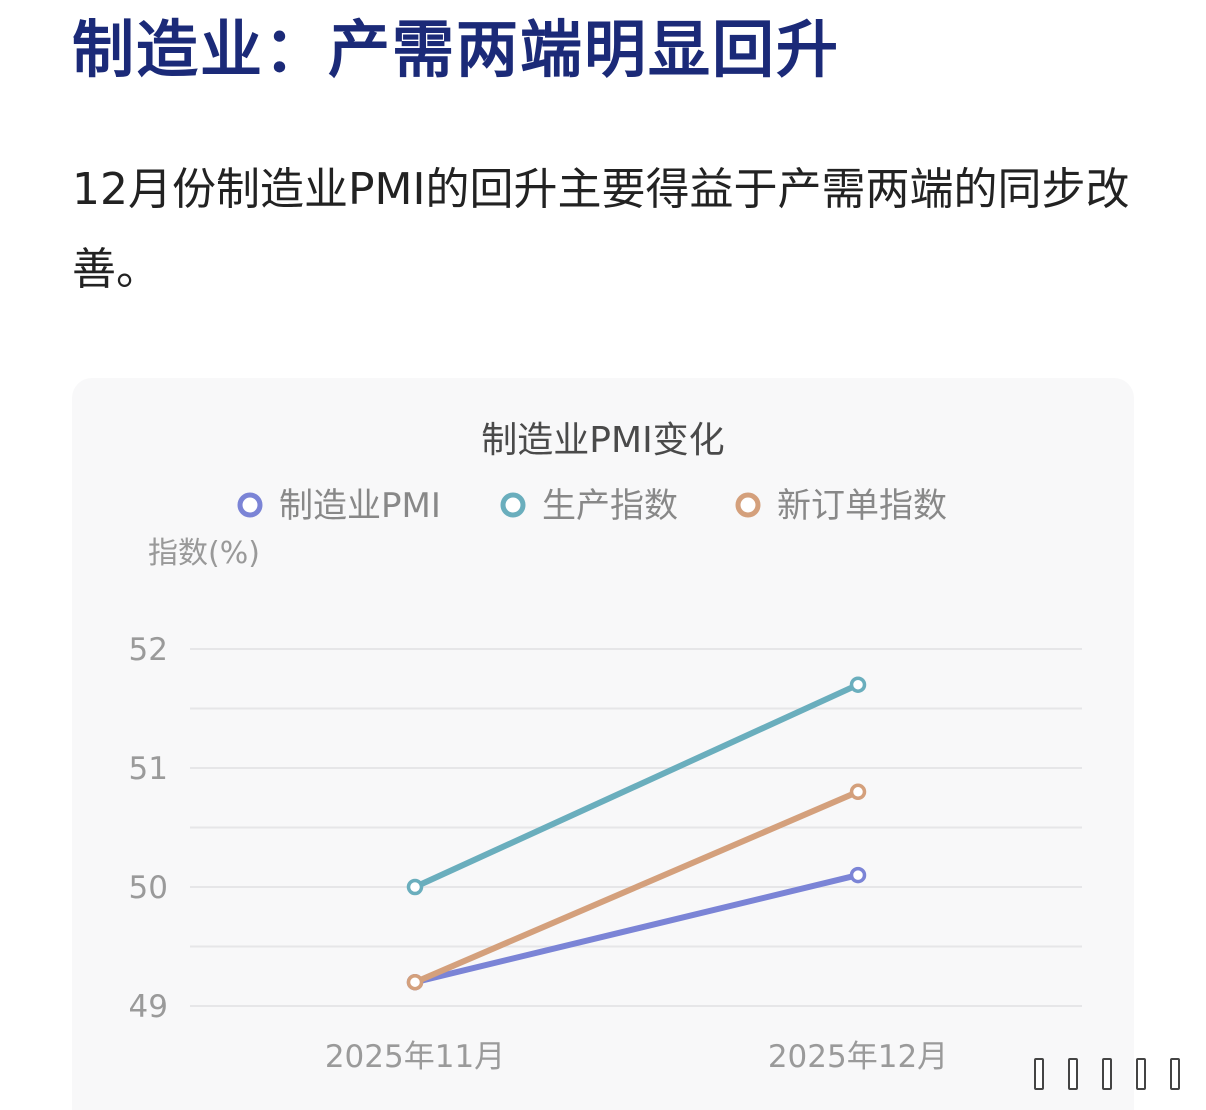 Image resolution: width=1206 pixels, height=1110 pixels. I want to click on legend-label: 新订单指数, so click(862, 506).